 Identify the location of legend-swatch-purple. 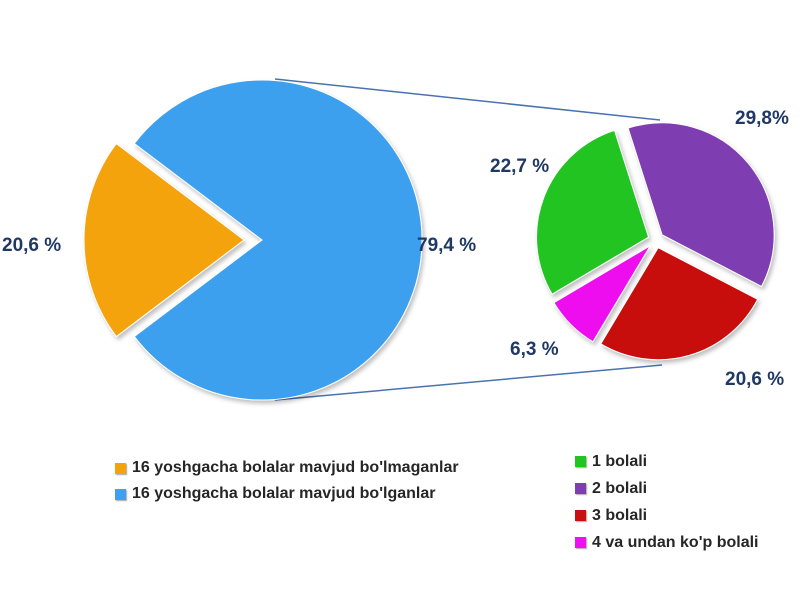
(580, 488).